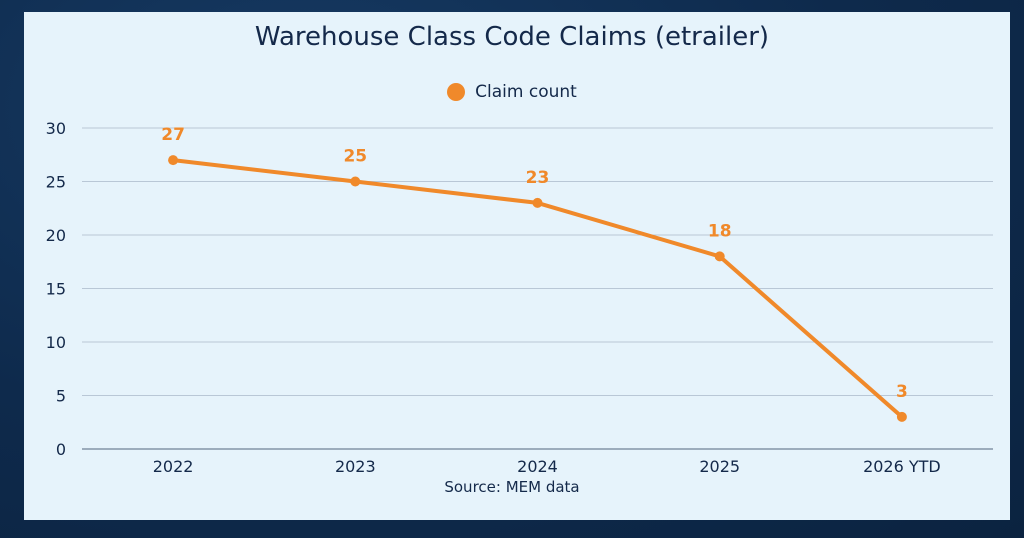 The image size is (1024, 538). I want to click on y-tick-label: 0, so click(61, 449).